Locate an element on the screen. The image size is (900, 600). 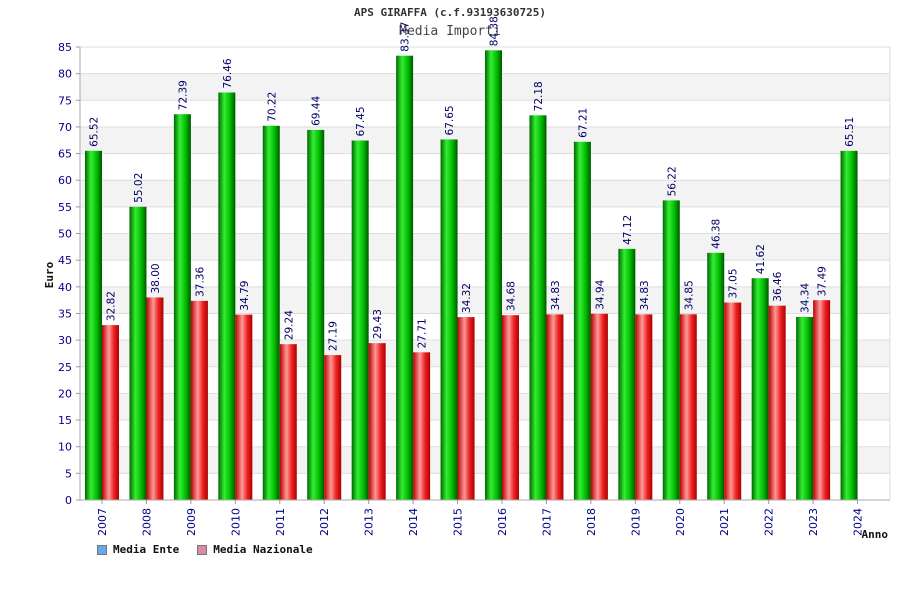
x-tick-label: 2020 is located at coordinates (680, 522).